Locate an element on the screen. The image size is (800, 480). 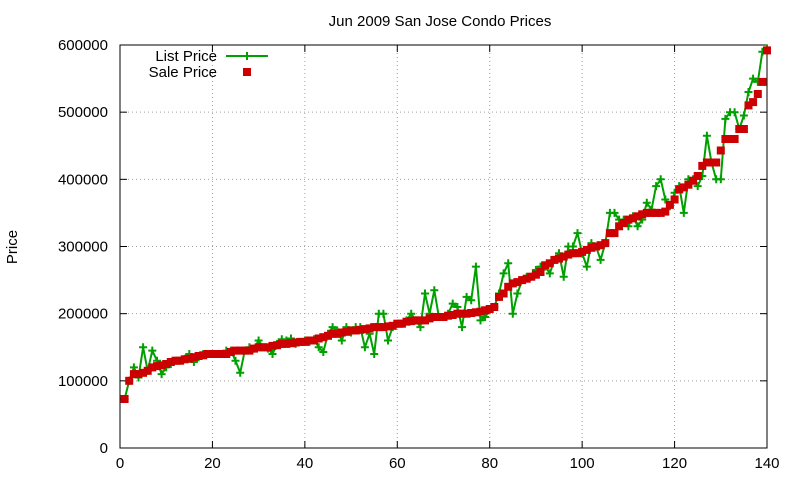
legend-label-list-price: List Price is located at coordinates (186, 56).